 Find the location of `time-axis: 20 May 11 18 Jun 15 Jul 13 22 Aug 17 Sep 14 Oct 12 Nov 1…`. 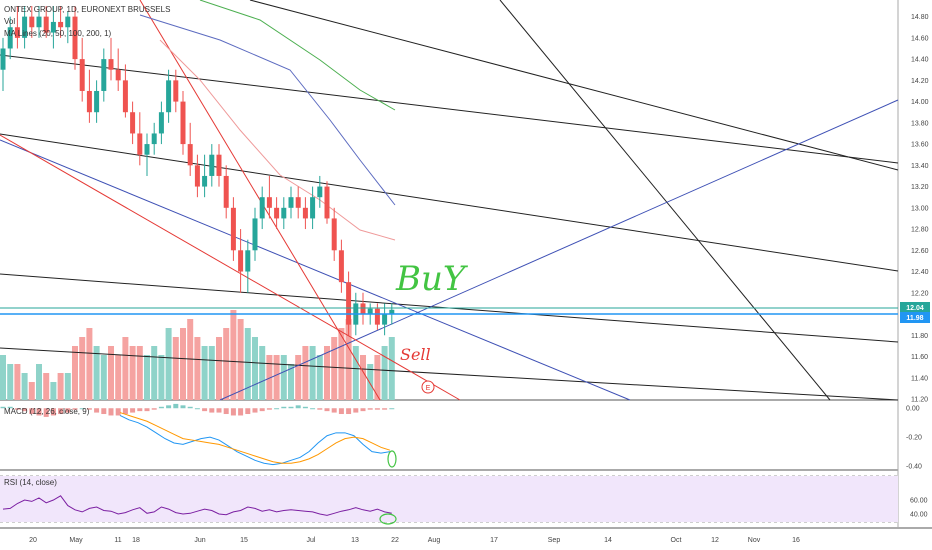

time-axis: 20 May 11 18 Jun 15 Jul 13 22 Aug 17 Sep 14 Oct 12 Nov 1… is located at coordinates (414, 540).